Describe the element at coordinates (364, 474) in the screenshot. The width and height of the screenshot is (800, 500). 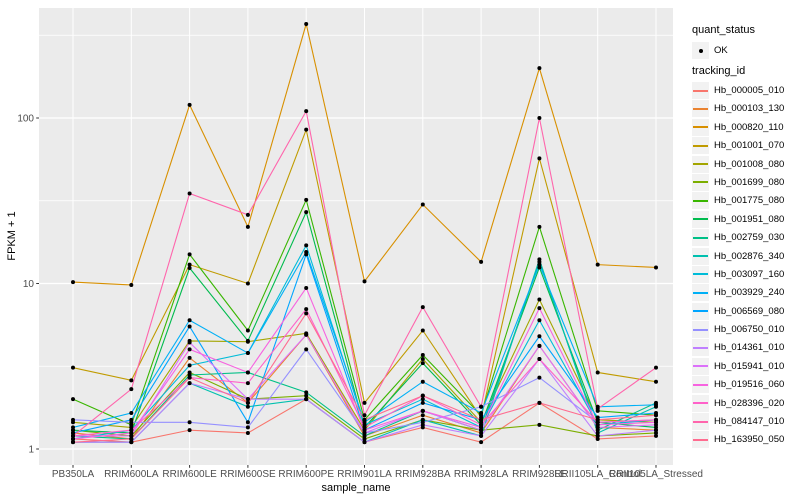
I see `x-tick-label: RRIM901LA` at that location.